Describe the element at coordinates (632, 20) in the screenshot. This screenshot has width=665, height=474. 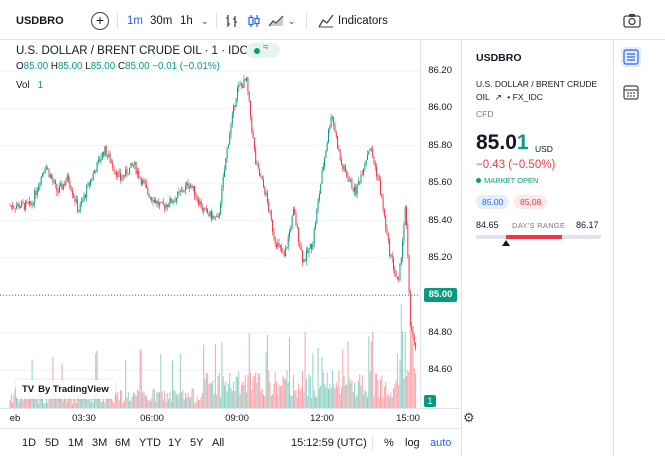
I see `camera-snapshot-icon` at that location.